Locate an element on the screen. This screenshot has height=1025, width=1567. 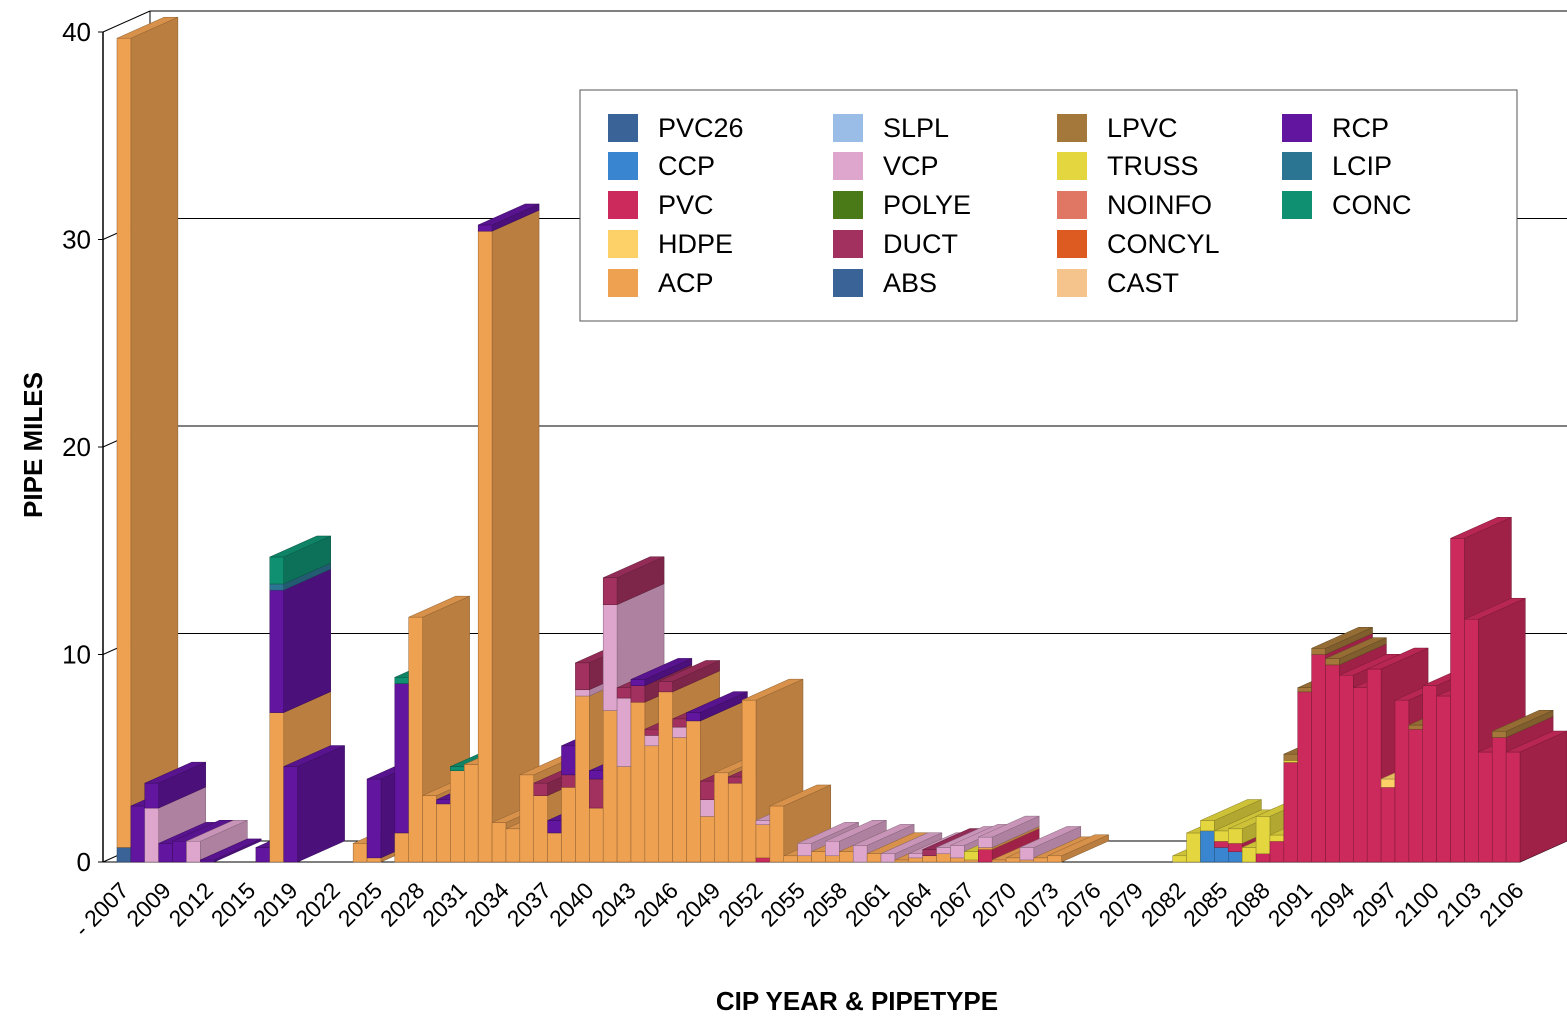
bar-segment-conc is located at coordinates (457, 768).